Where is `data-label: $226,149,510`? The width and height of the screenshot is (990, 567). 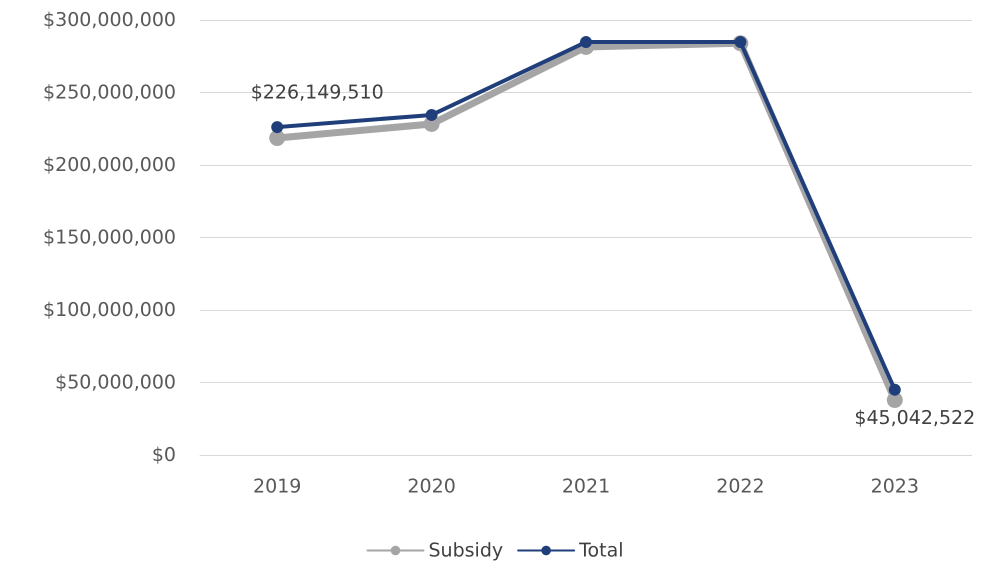 data-label: $226,149,510 is located at coordinates (317, 93).